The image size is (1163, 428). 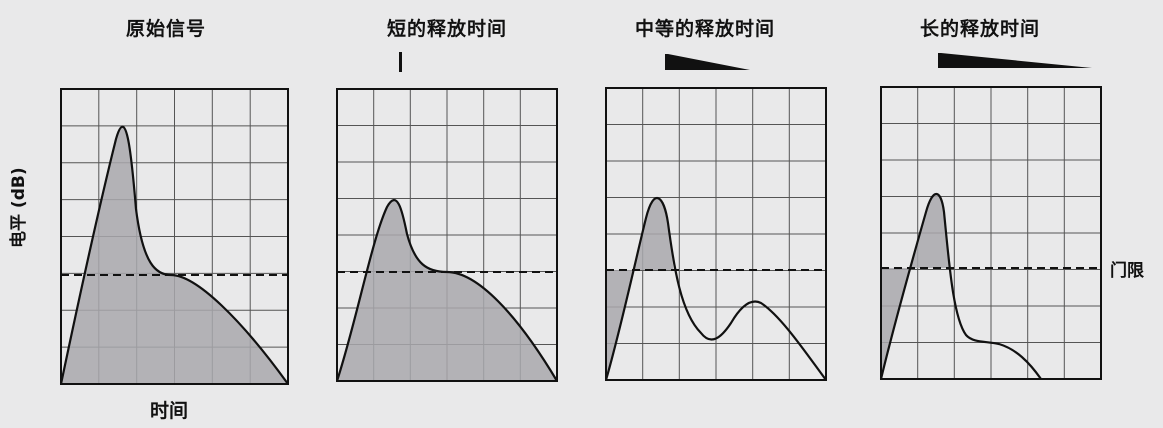 What do you see at coordinates (447, 29) in the screenshot?
I see `panel-2-title: 短的释放时间` at bounding box center [447, 29].